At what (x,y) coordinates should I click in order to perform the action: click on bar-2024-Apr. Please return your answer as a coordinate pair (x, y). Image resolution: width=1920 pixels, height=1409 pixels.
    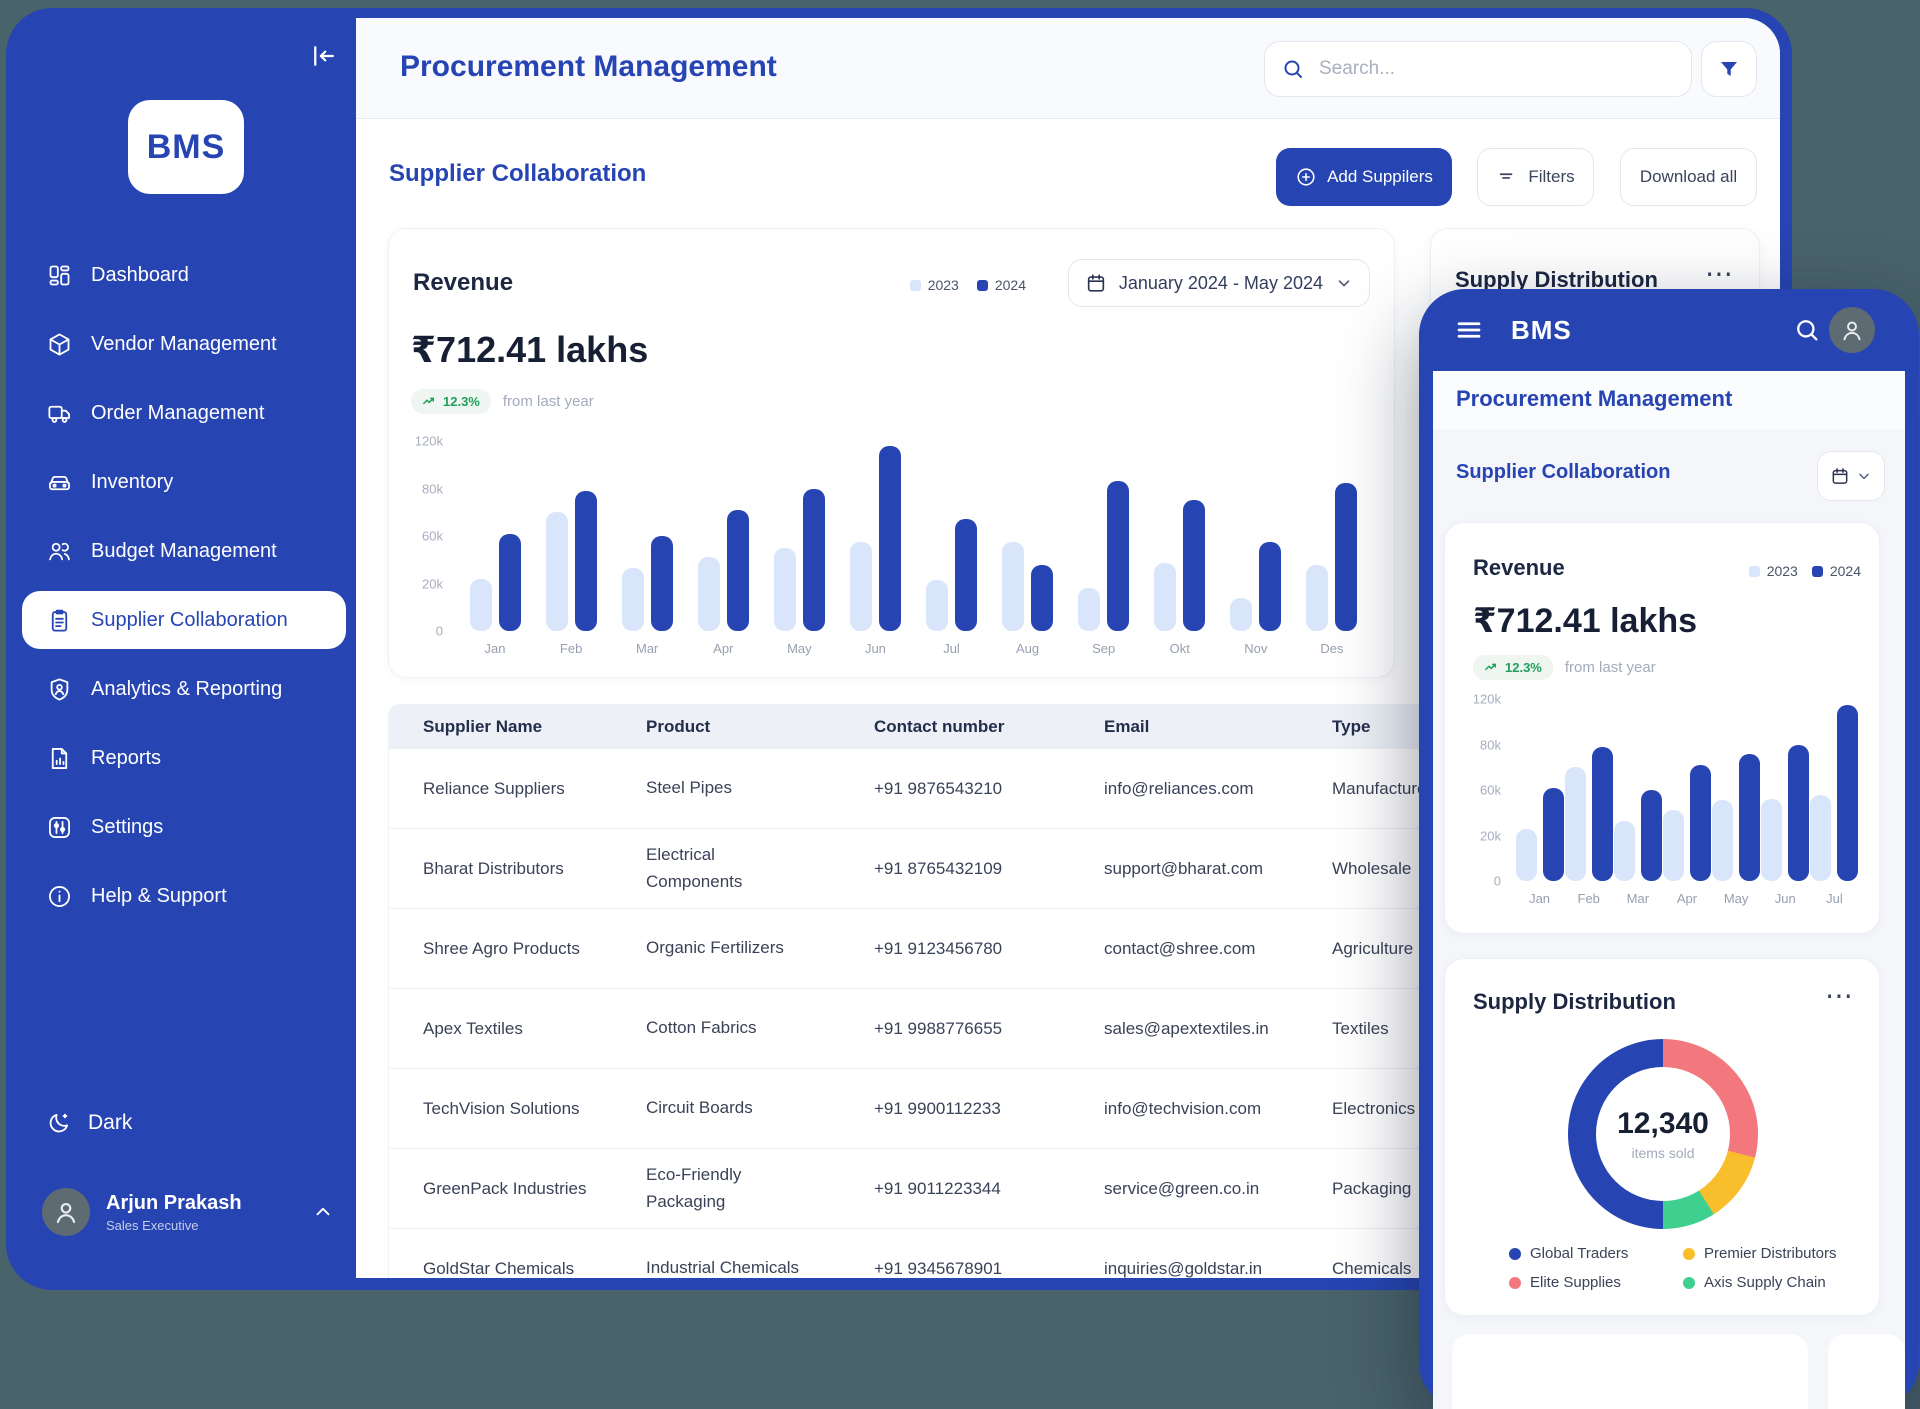
    Looking at the image, I should click on (1700, 822).